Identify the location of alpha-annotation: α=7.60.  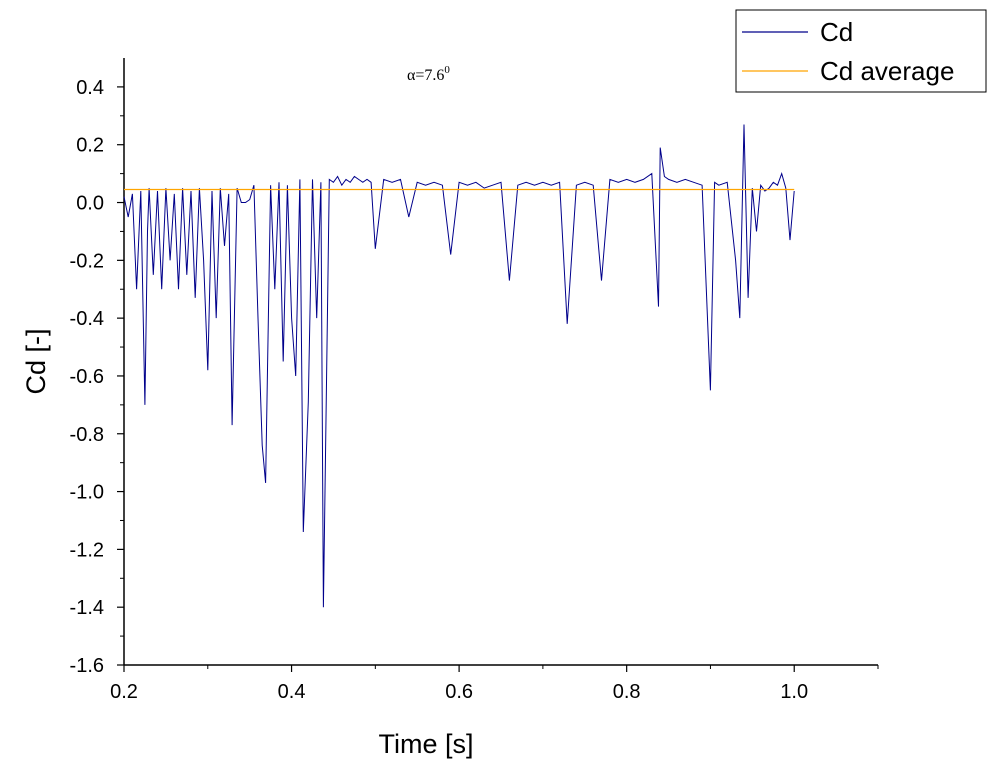
(428, 74).